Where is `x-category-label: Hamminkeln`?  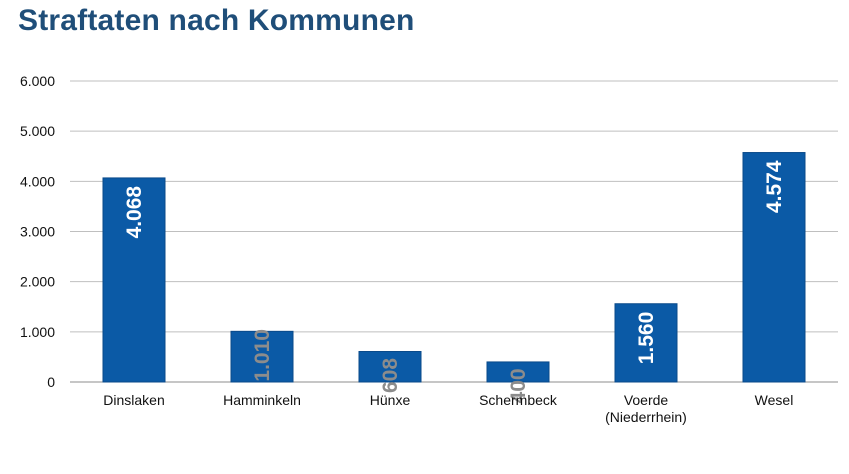
x-category-label: Hamminkeln is located at coordinates (262, 400).